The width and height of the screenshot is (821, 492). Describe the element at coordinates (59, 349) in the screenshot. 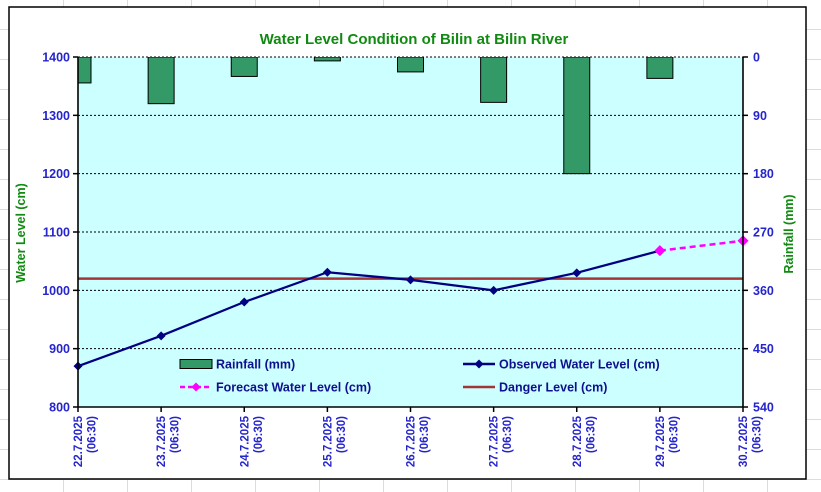

I see `wl-tick-label: 900` at that location.